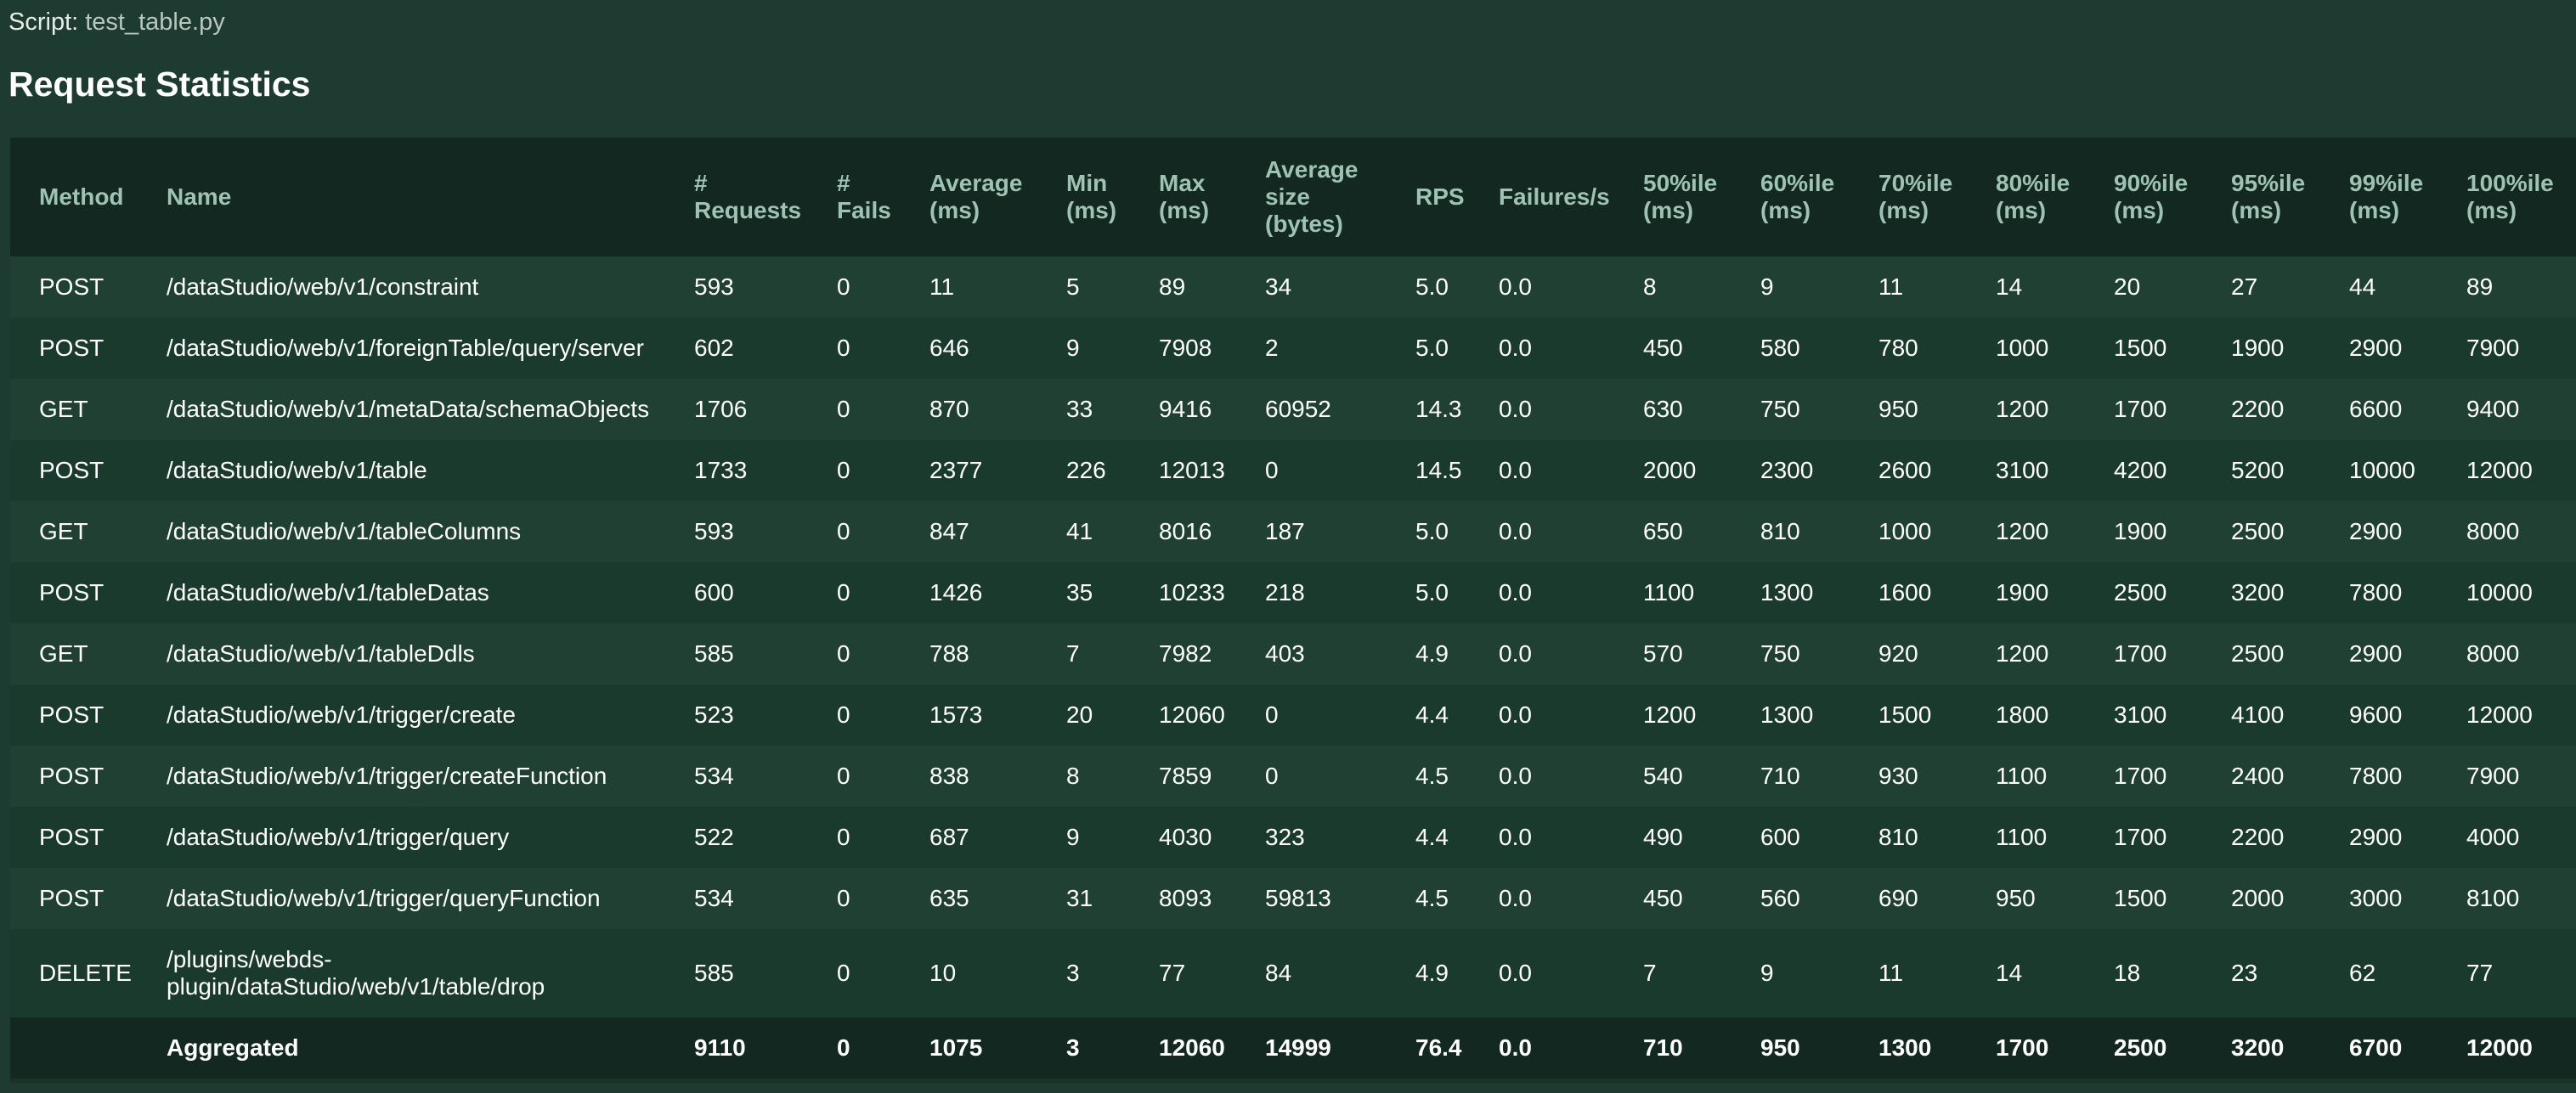  What do you see at coordinates (1672, 409) in the screenshot?
I see `cell-50-ile-ms: 630` at bounding box center [1672, 409].